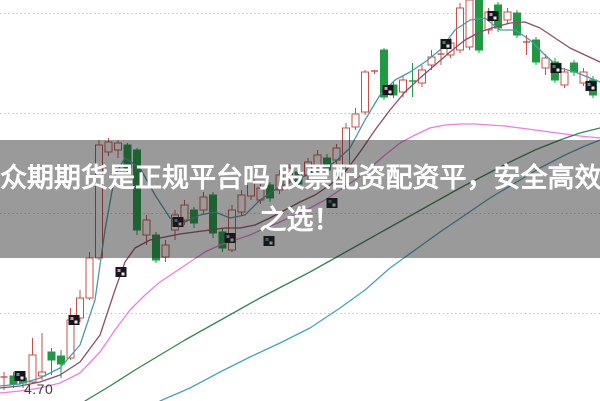 Image resolution: width=600 pixels, height=401 pixels. Describe the element at coordinates (300, 178) in the screenshot. I see `headline-line1: 众期期货是正规平台吗 股票配资配资平，安全高效` at that location.